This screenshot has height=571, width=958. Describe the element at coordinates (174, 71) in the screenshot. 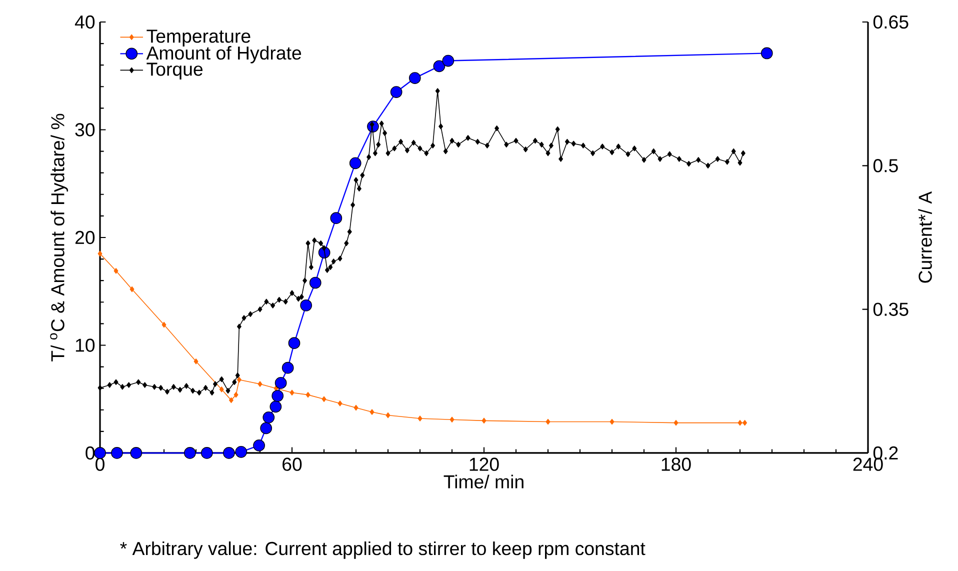

I see `legend-label: Torque` at that location.